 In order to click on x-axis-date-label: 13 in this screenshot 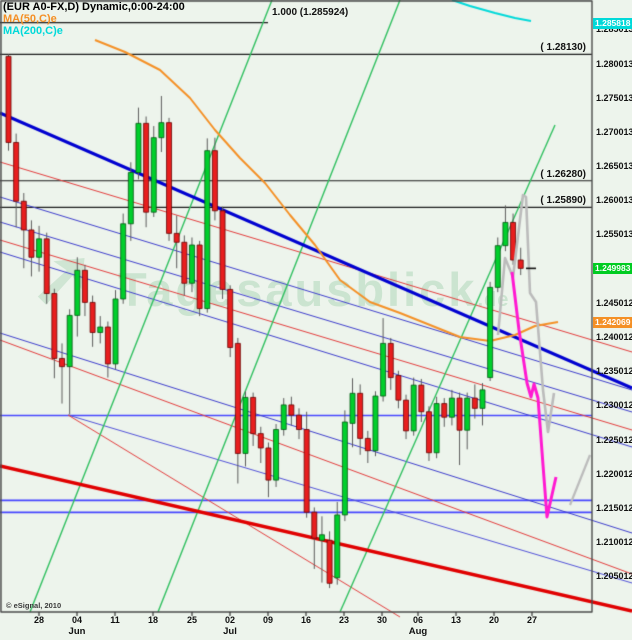, I will do `click(455, 620)`.